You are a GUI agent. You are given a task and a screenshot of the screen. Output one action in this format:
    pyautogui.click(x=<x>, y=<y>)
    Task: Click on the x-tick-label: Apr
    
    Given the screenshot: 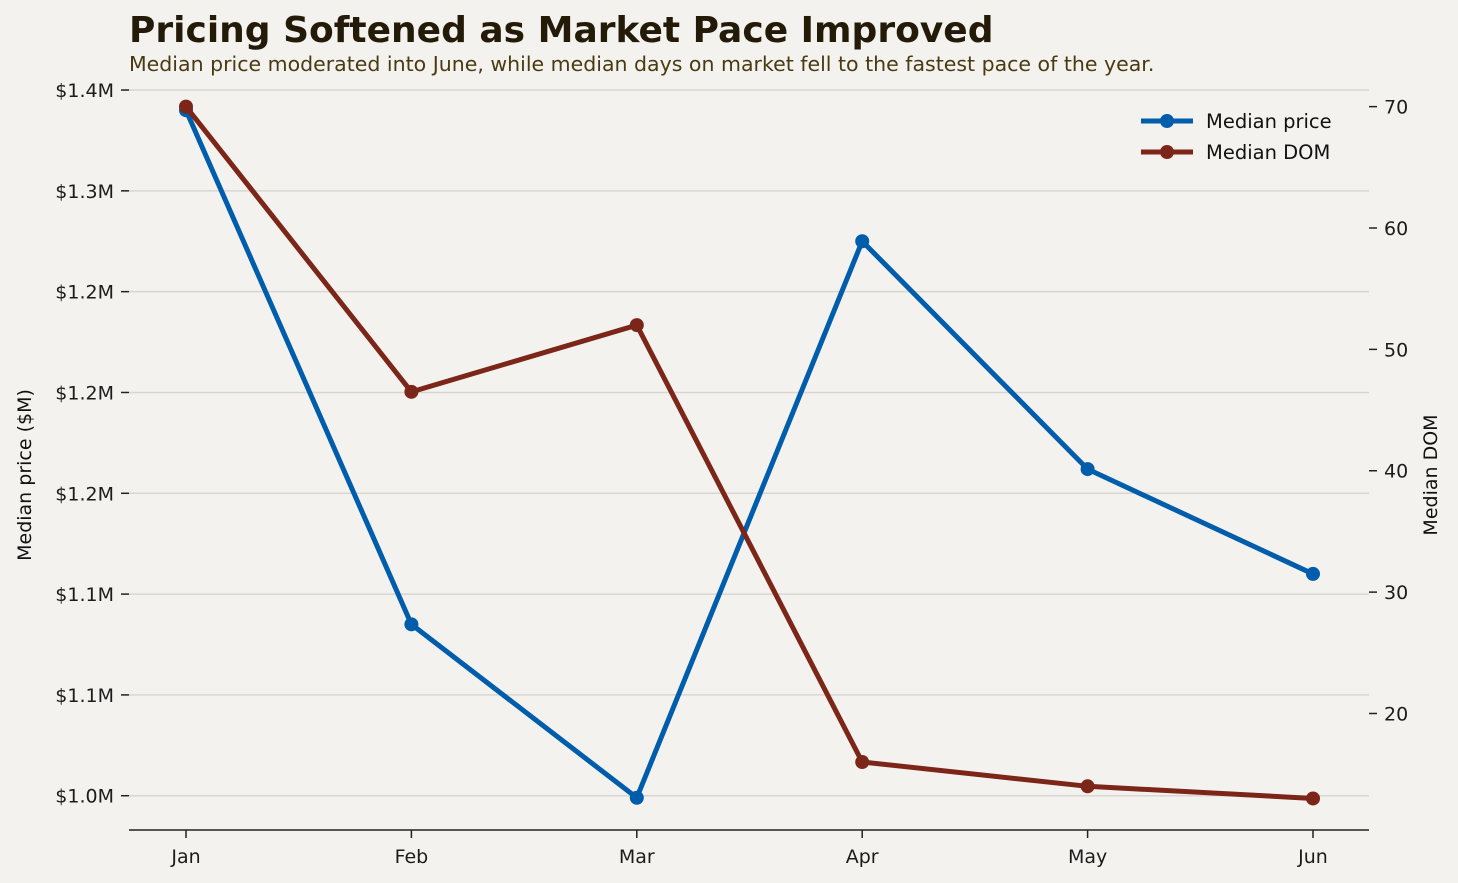 What is the action you would take?
    pyautogui.click(x=862, y=857)
    